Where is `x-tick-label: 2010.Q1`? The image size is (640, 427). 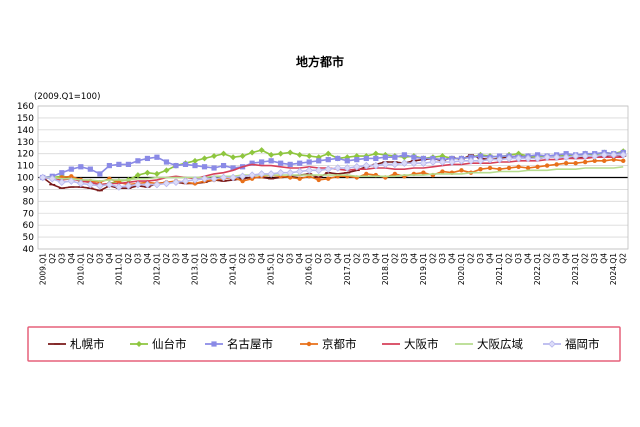 x-tick-label: 2010.Q1 is located at coordinates (80, 269).